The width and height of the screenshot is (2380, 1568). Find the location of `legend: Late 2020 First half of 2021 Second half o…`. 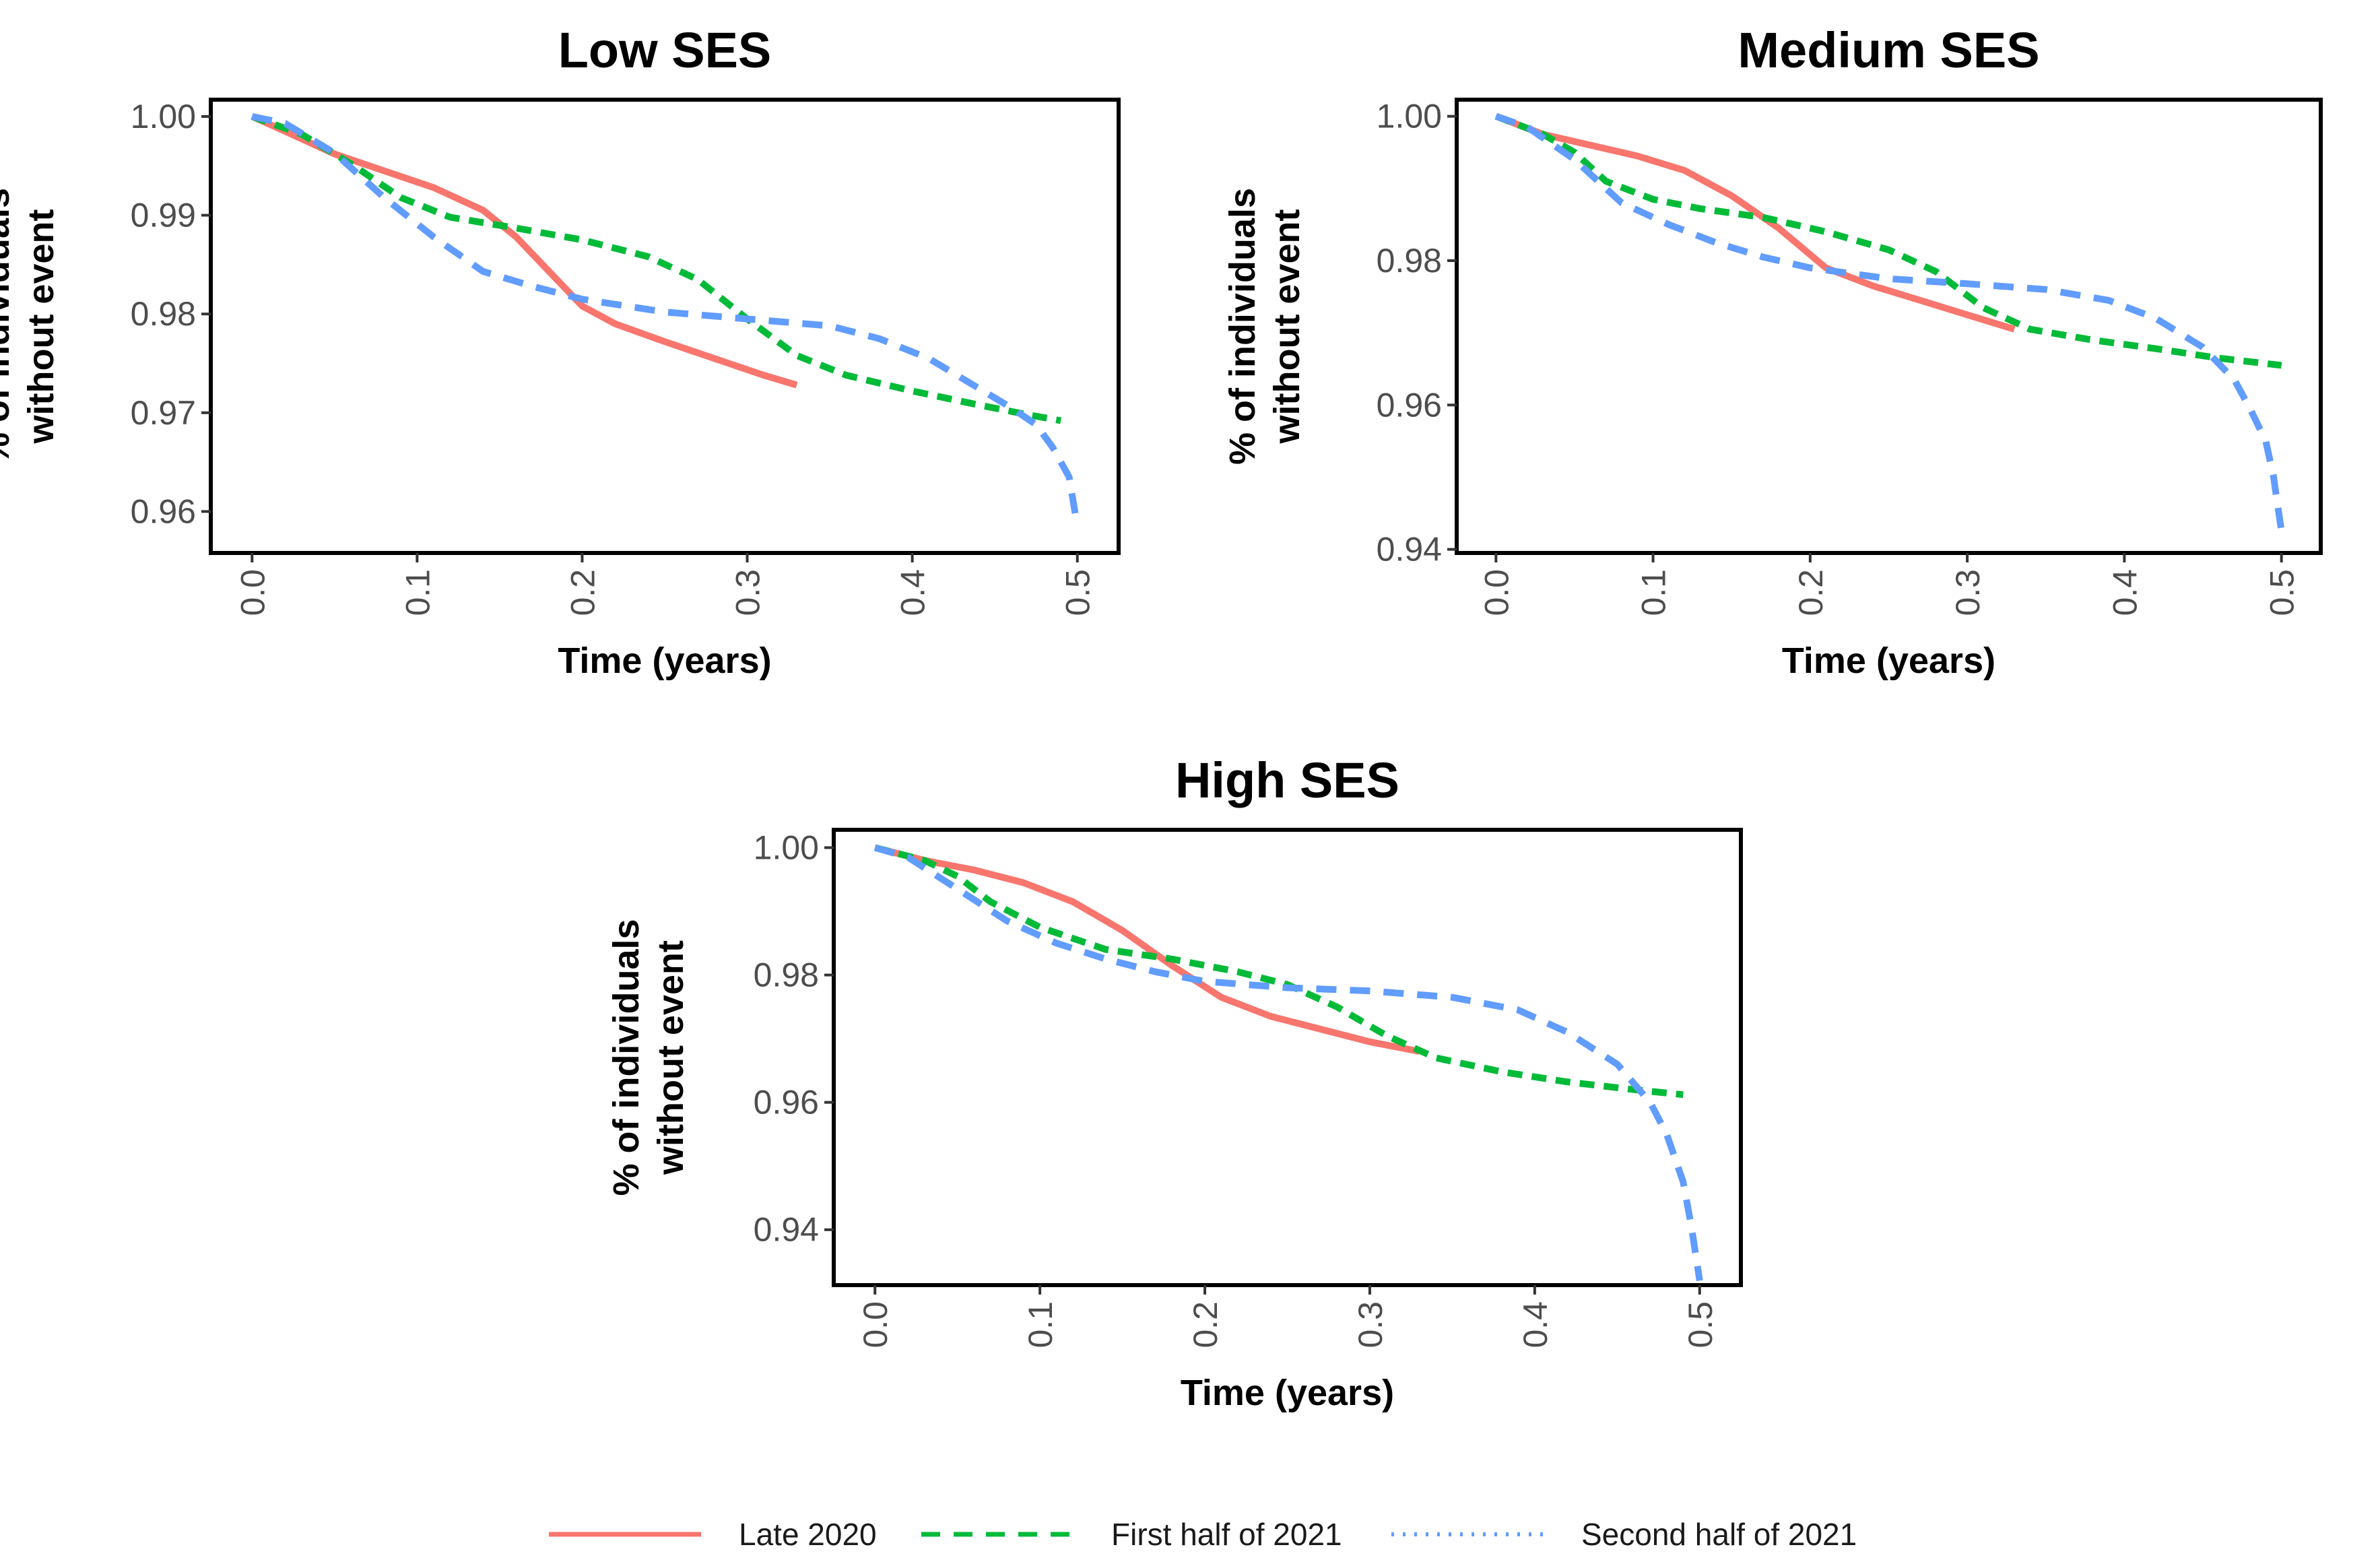

legend: Late 2020 First half of 2021 Second half o… is located at coordinates (1203, 1534).